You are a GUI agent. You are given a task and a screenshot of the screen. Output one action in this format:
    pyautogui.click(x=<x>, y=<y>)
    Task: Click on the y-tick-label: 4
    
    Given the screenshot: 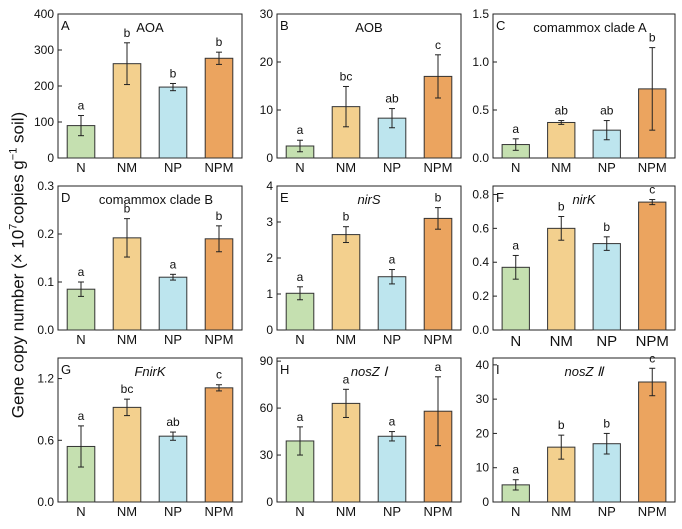 What is the action you would take?
    pyautogui.click(x=269, y=186)
    